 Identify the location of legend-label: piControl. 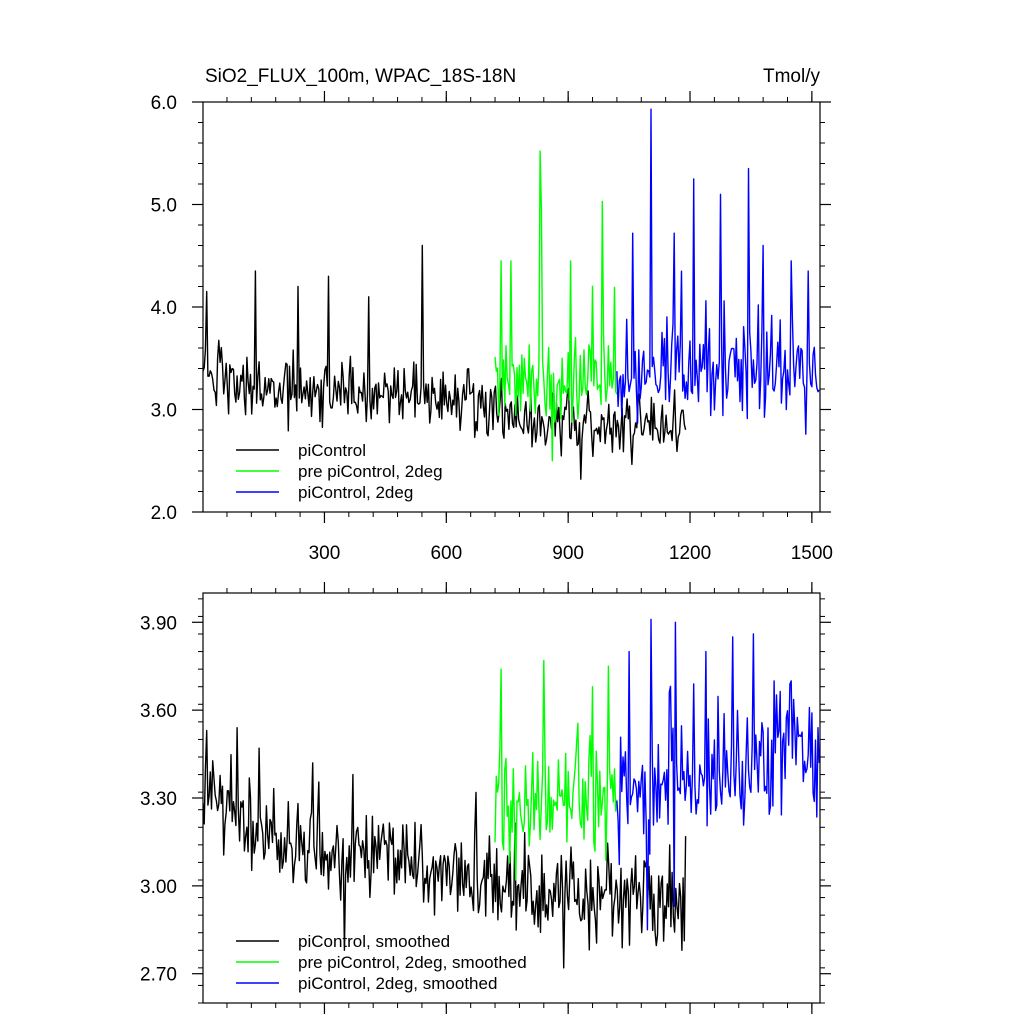
(332, 450).